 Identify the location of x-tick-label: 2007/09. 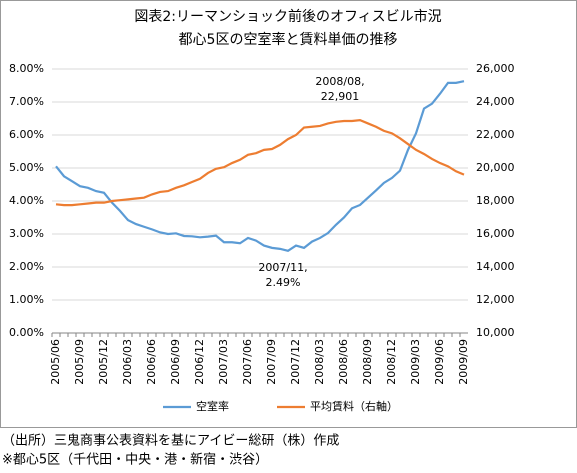
(271, 362).